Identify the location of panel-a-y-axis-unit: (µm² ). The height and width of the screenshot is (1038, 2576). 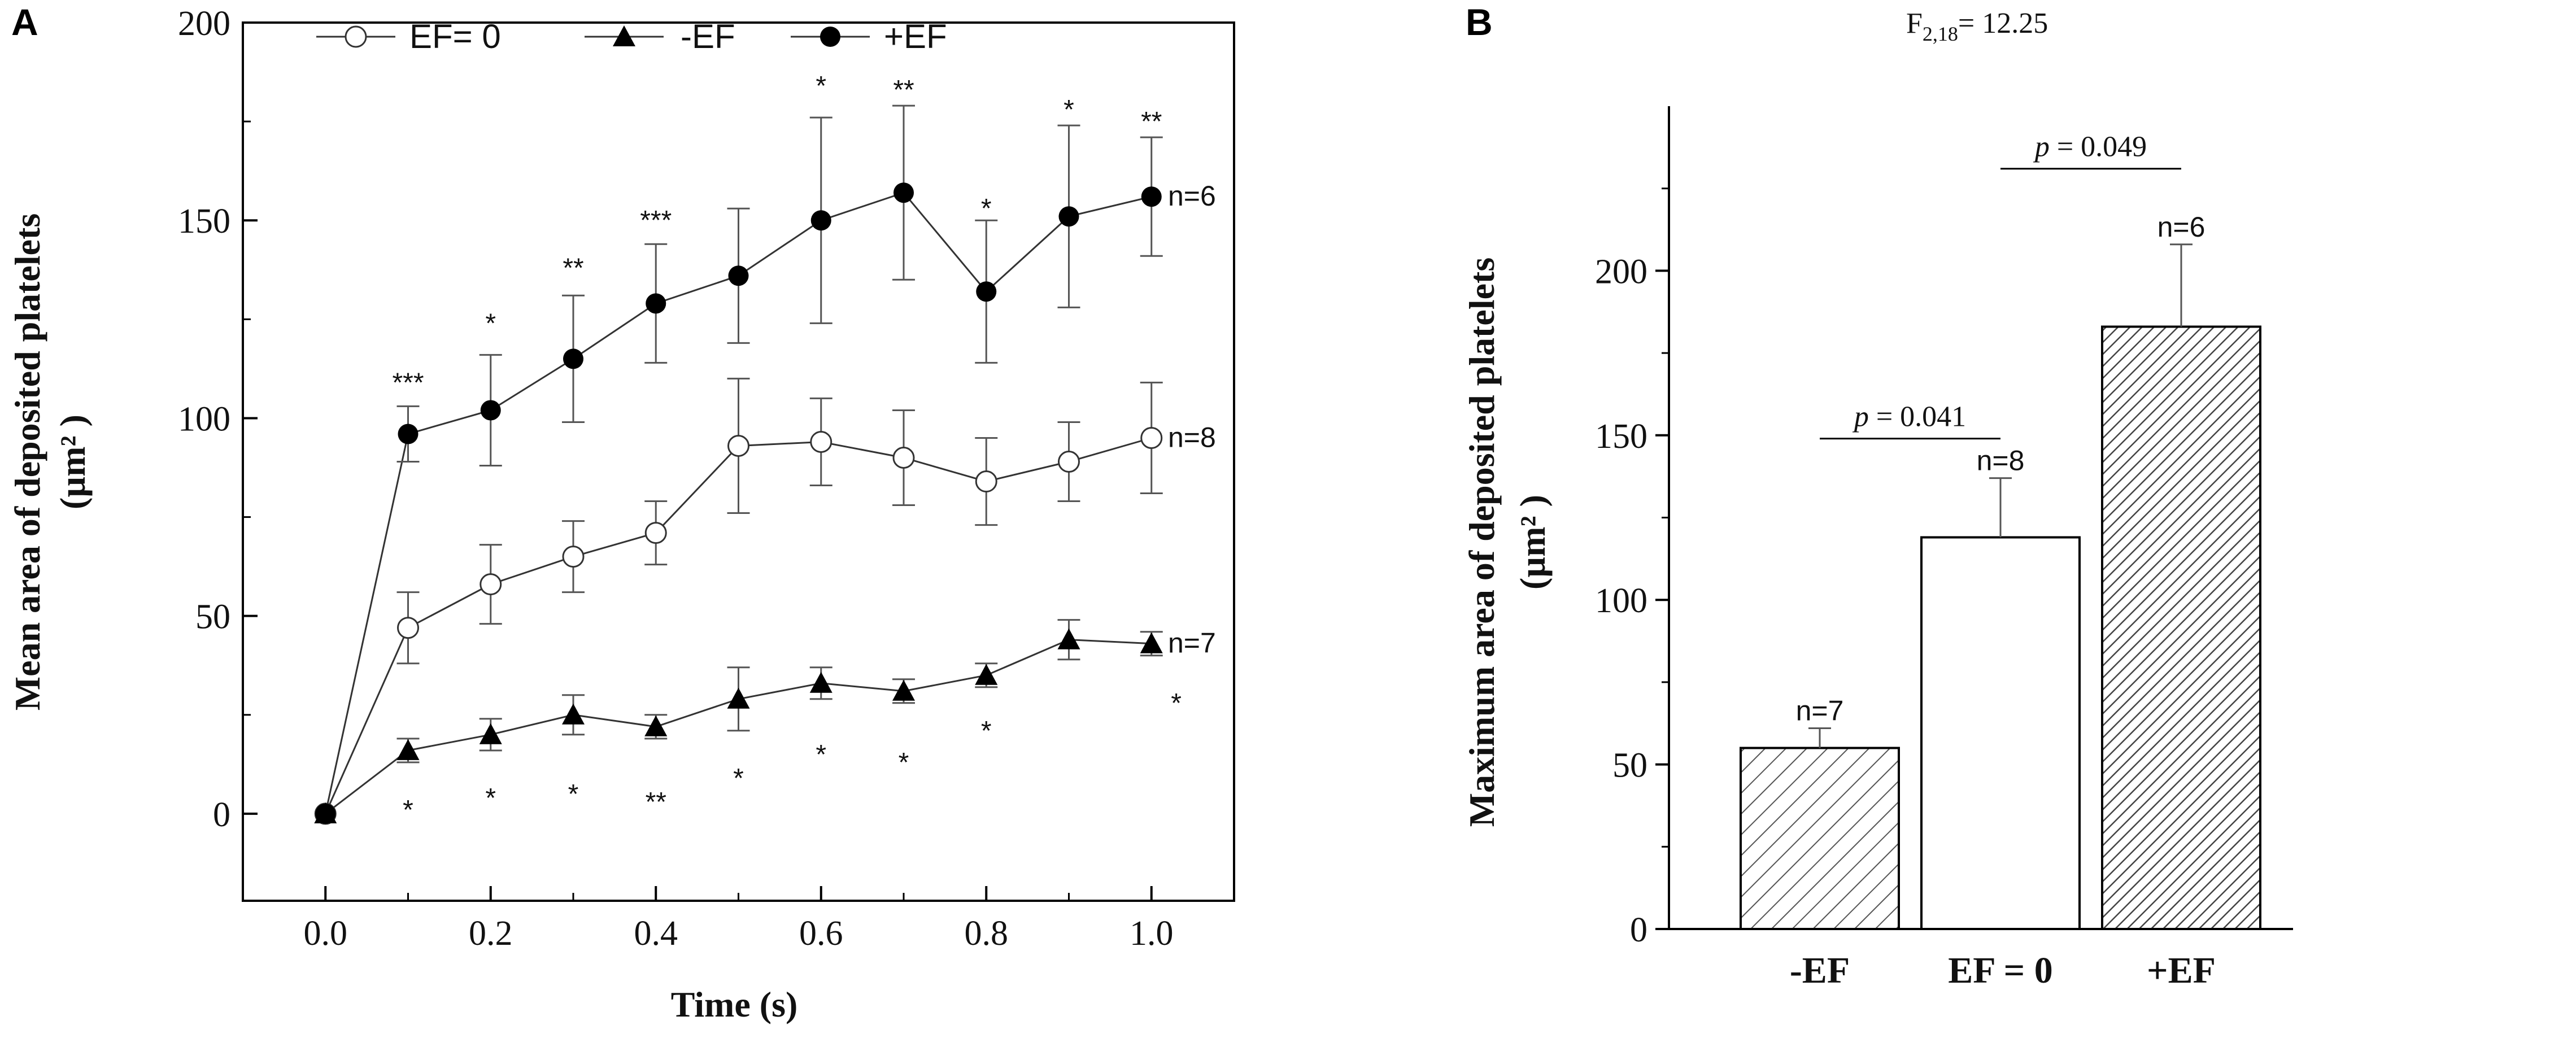
(73, 462).